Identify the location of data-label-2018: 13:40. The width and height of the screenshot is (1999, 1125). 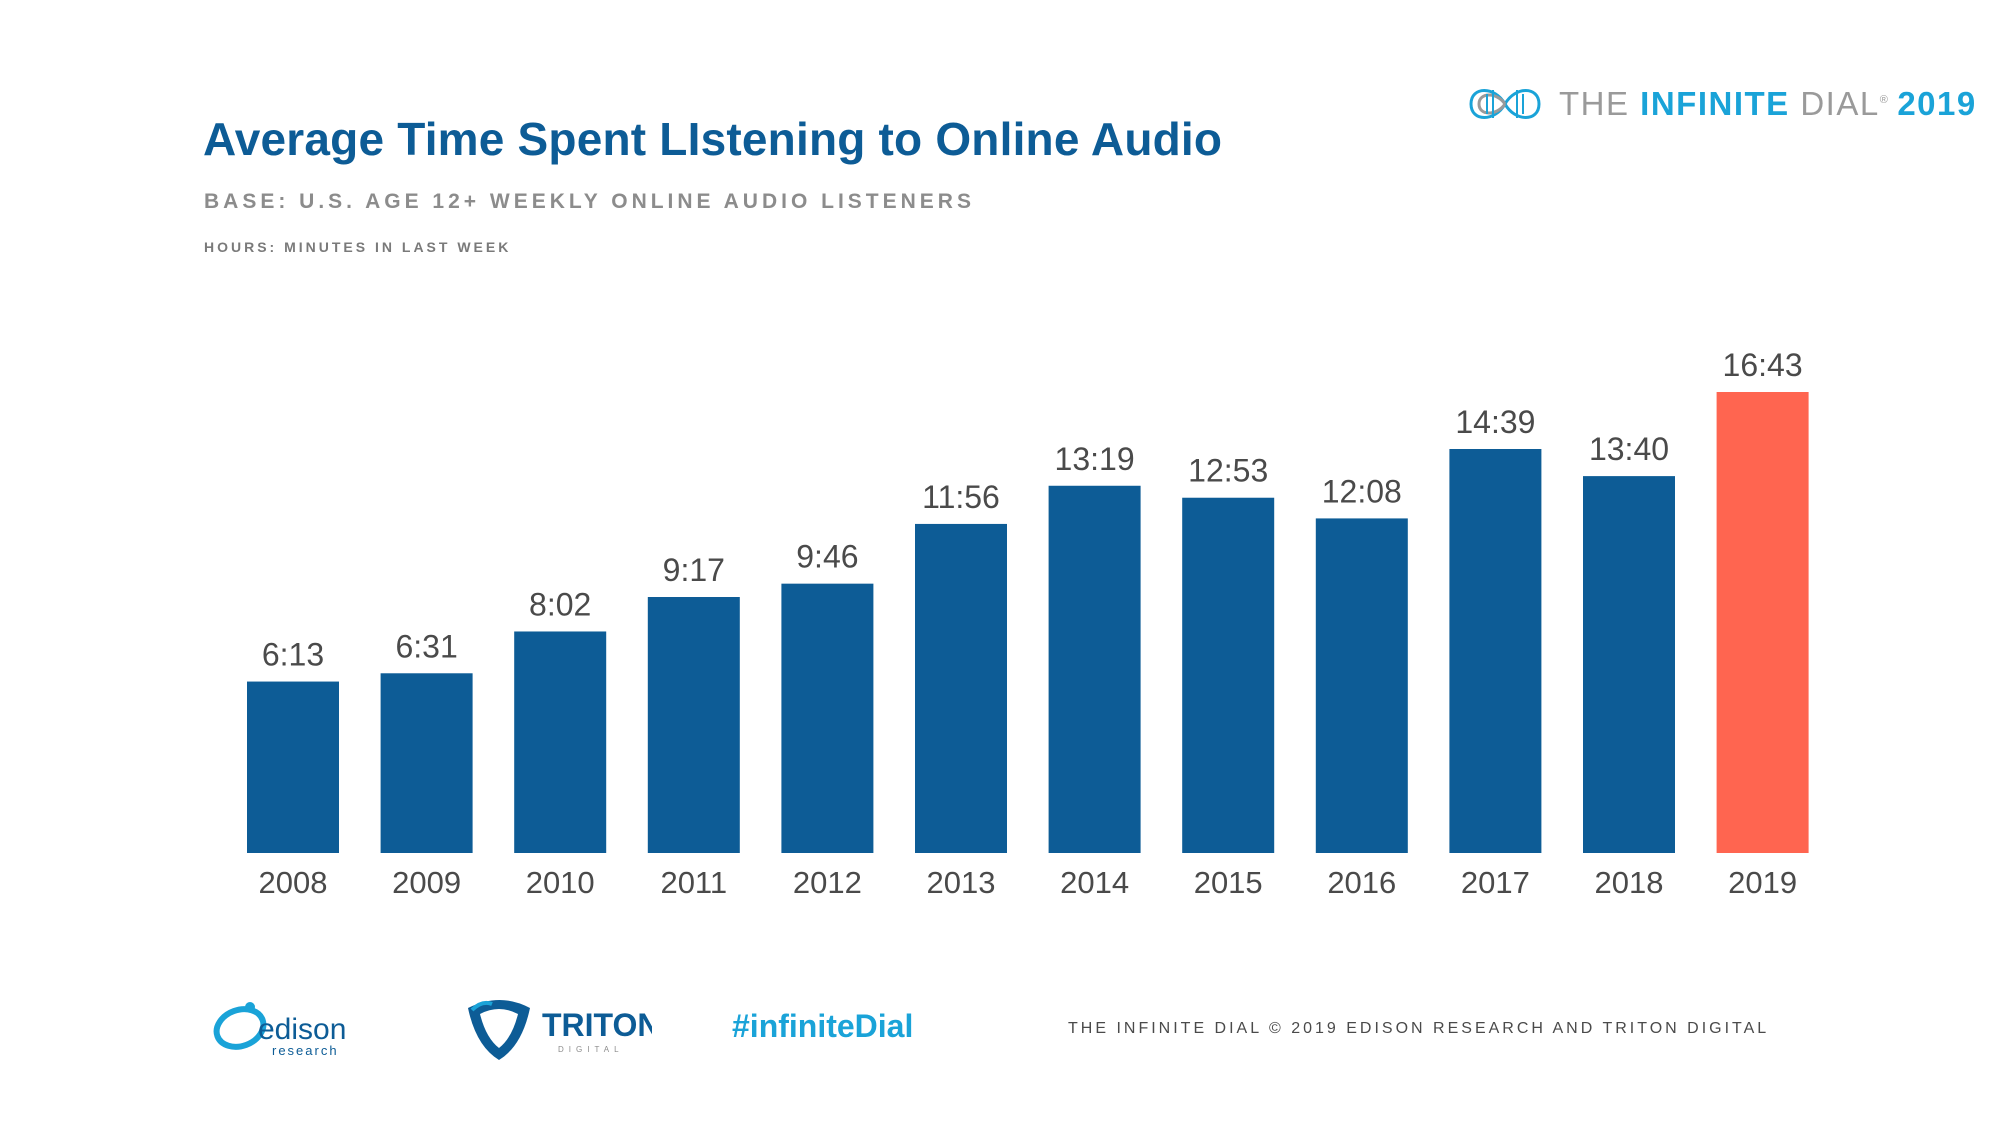
(1629, 449).